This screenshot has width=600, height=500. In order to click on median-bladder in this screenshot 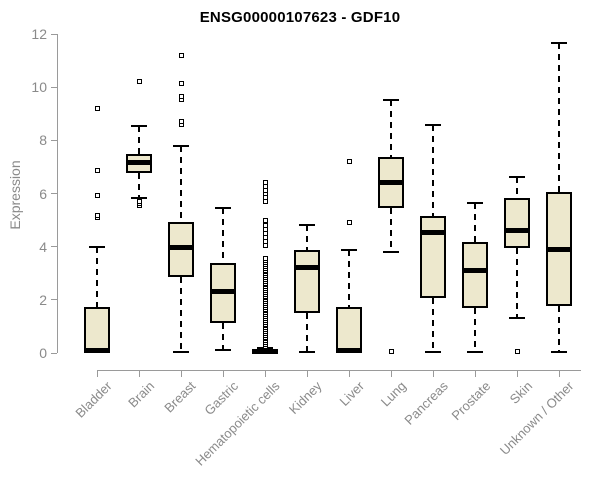, I will do `click(97, 350)`.